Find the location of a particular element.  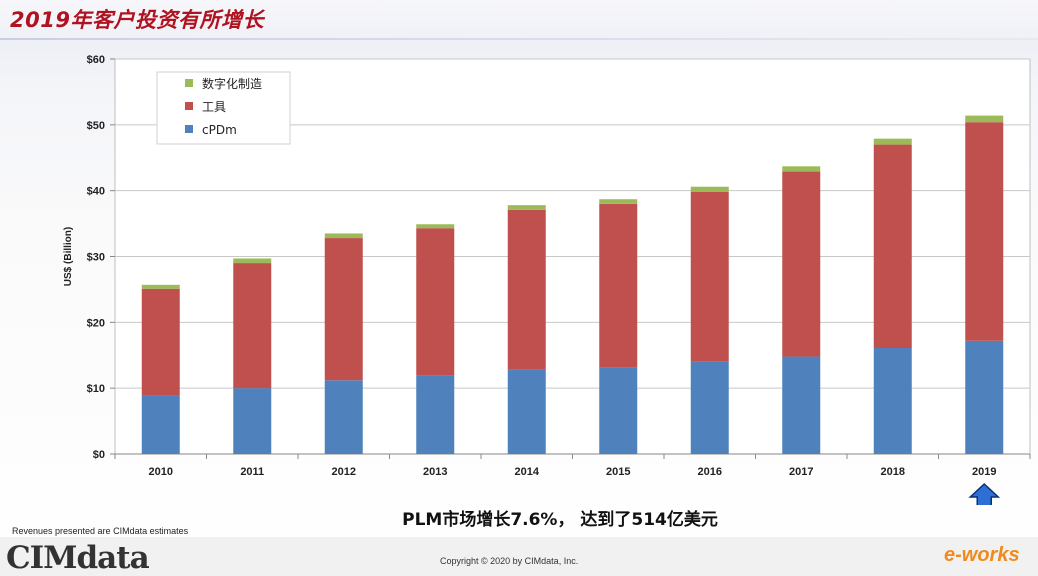

legend-box is located at coordinates (223, 108).